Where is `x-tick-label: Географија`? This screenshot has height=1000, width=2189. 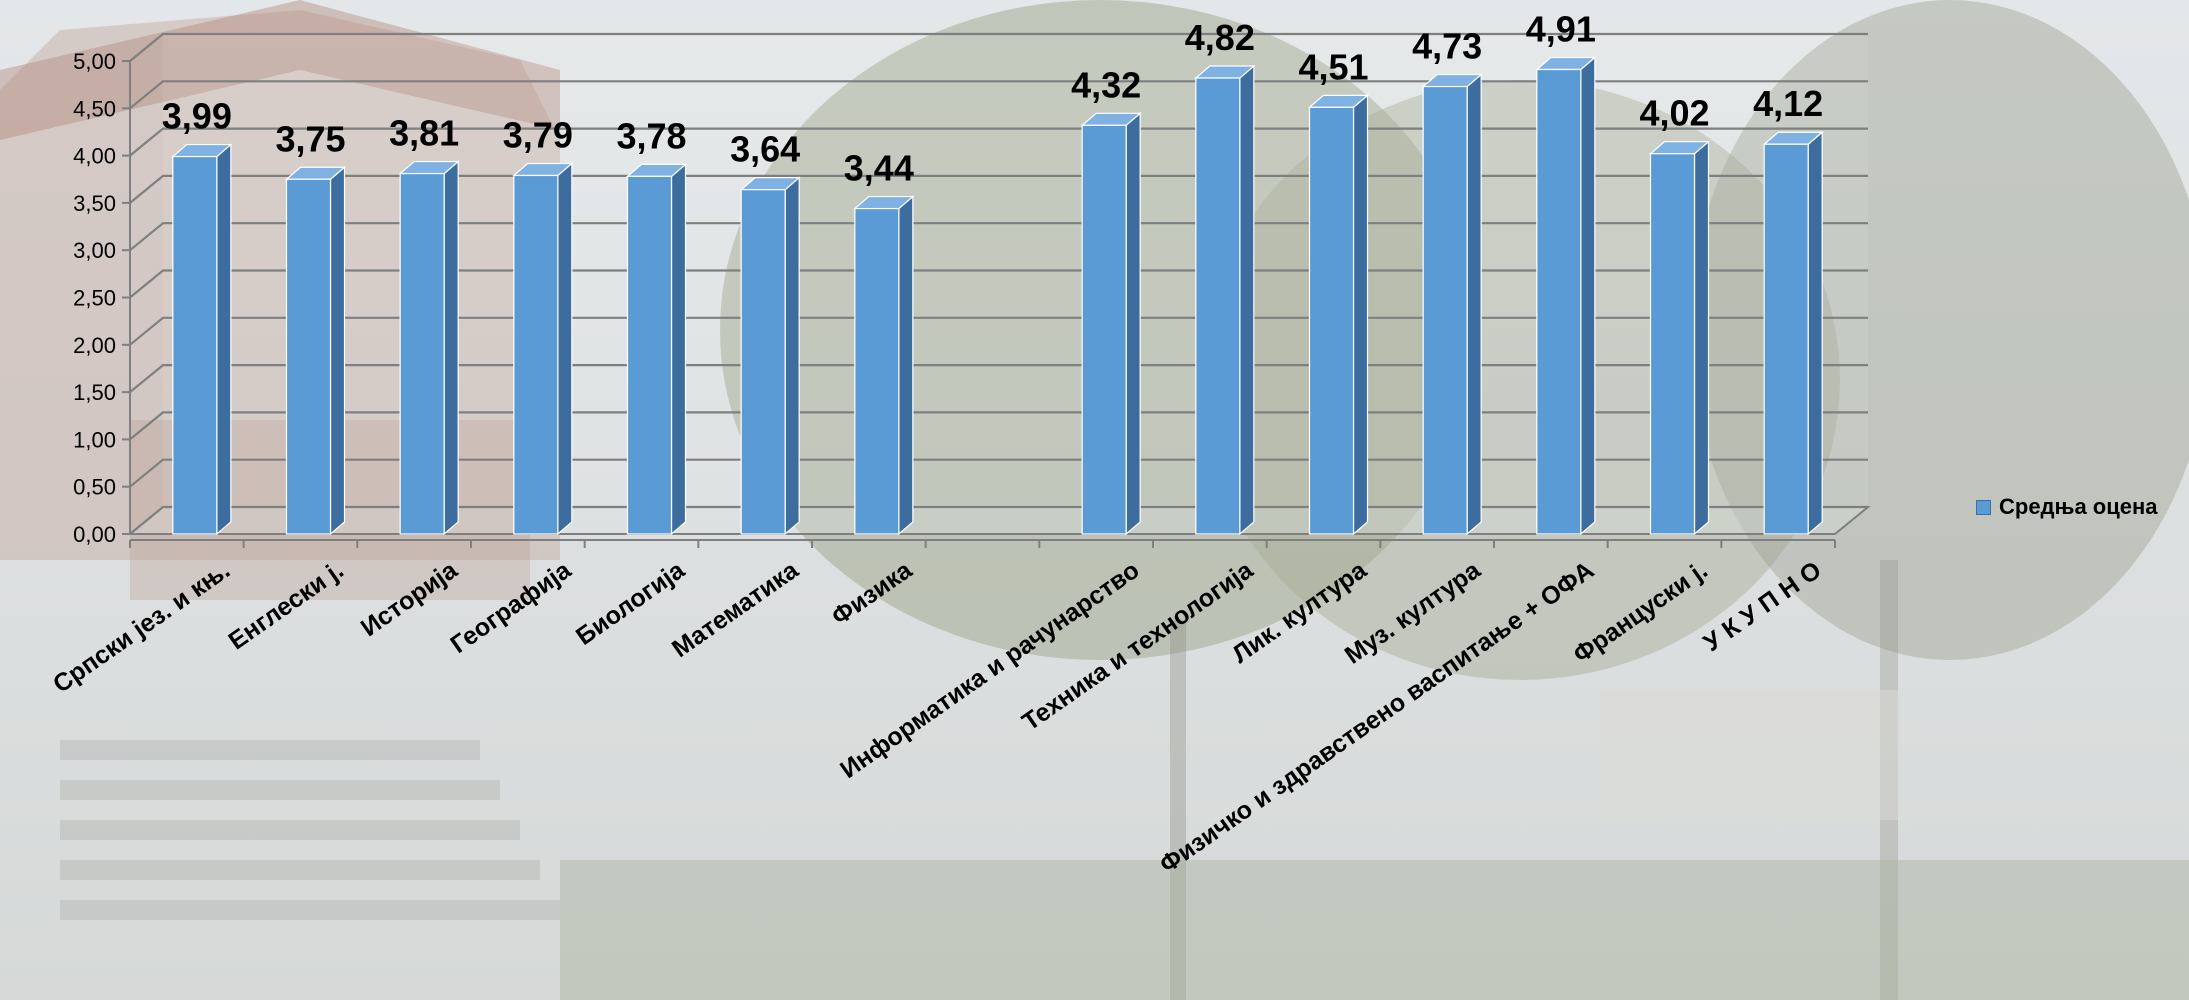 x-tick-label: Географија is located at coordinates (511, 607).